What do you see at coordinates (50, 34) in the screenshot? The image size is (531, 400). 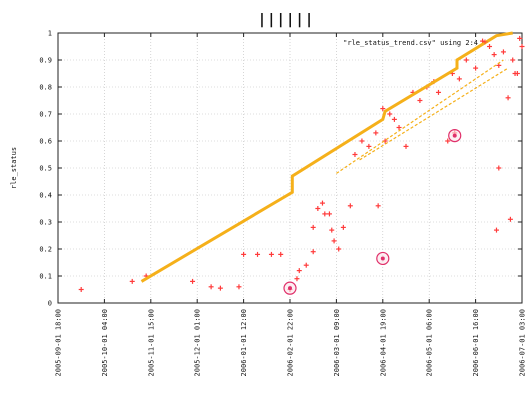 I see `y-tick-label: 1` at bounding box center [50, 34].